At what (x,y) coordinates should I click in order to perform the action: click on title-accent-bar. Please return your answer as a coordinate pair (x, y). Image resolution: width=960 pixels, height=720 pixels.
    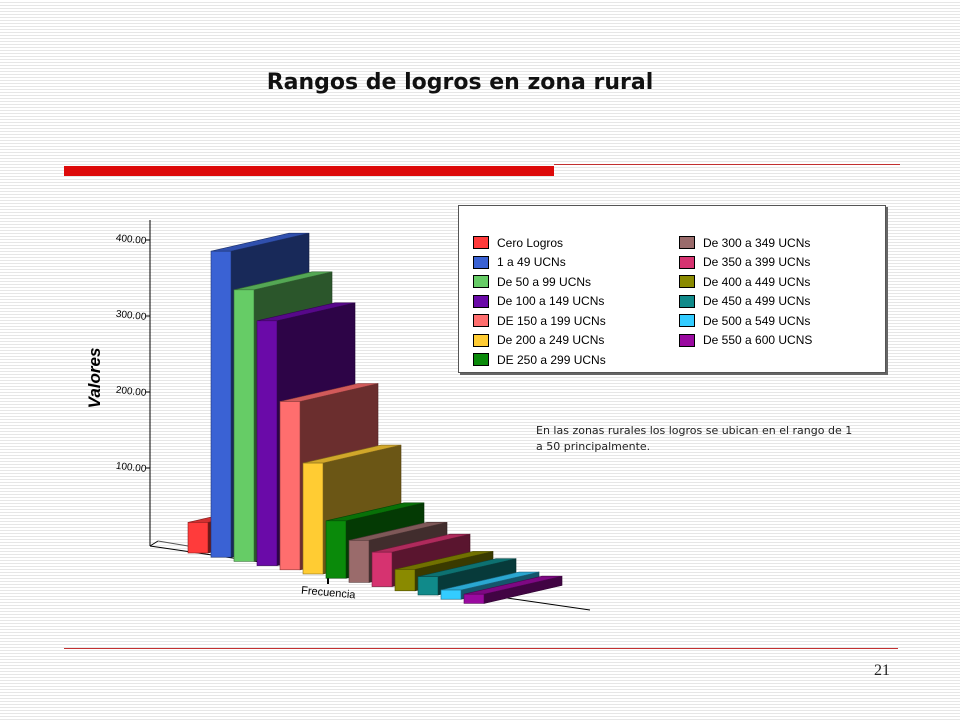
    Looking at the image, I should click on (309, 171).